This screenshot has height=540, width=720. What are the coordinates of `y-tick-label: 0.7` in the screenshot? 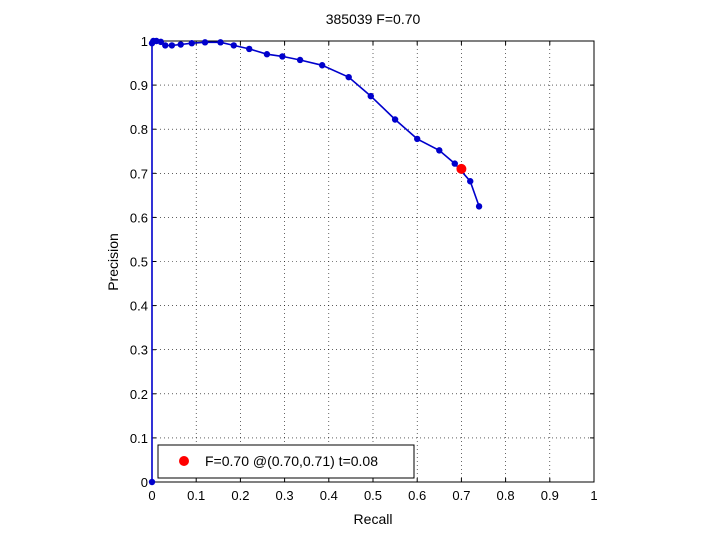 It's located at (139, 173).